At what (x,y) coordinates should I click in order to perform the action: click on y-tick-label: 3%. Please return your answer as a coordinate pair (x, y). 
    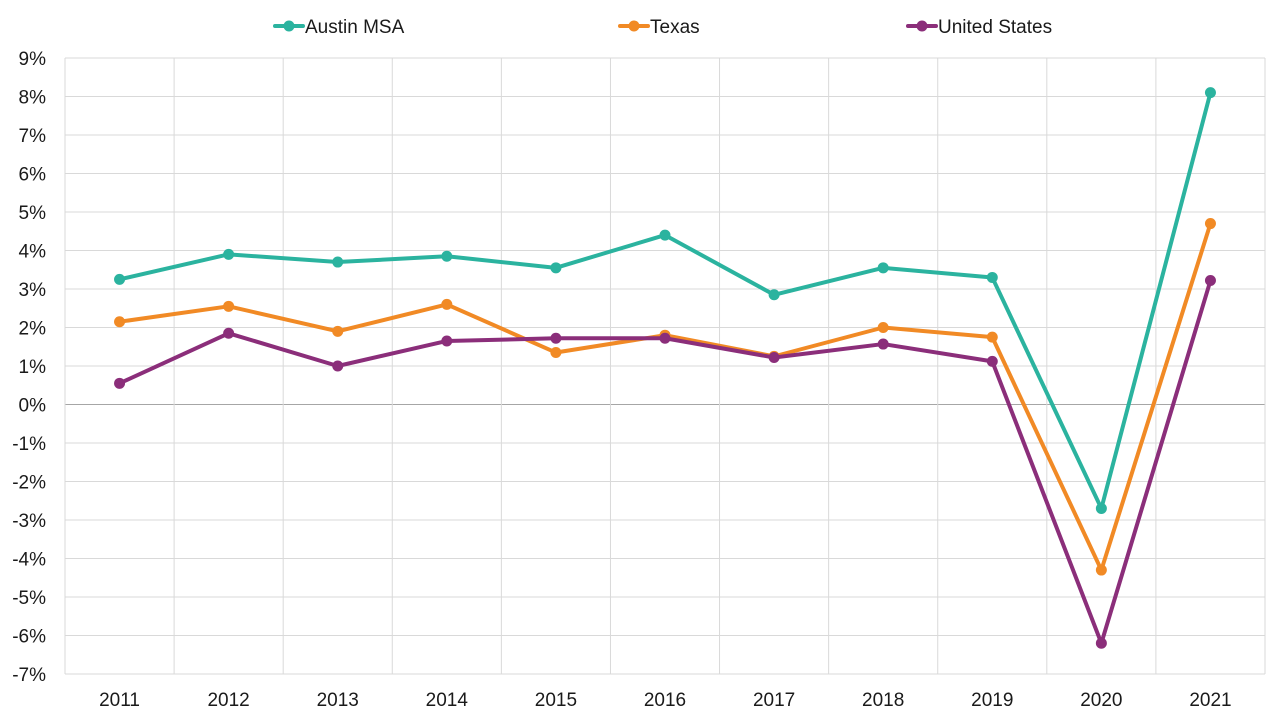
    Looking at the image, I should click on (33, 290).